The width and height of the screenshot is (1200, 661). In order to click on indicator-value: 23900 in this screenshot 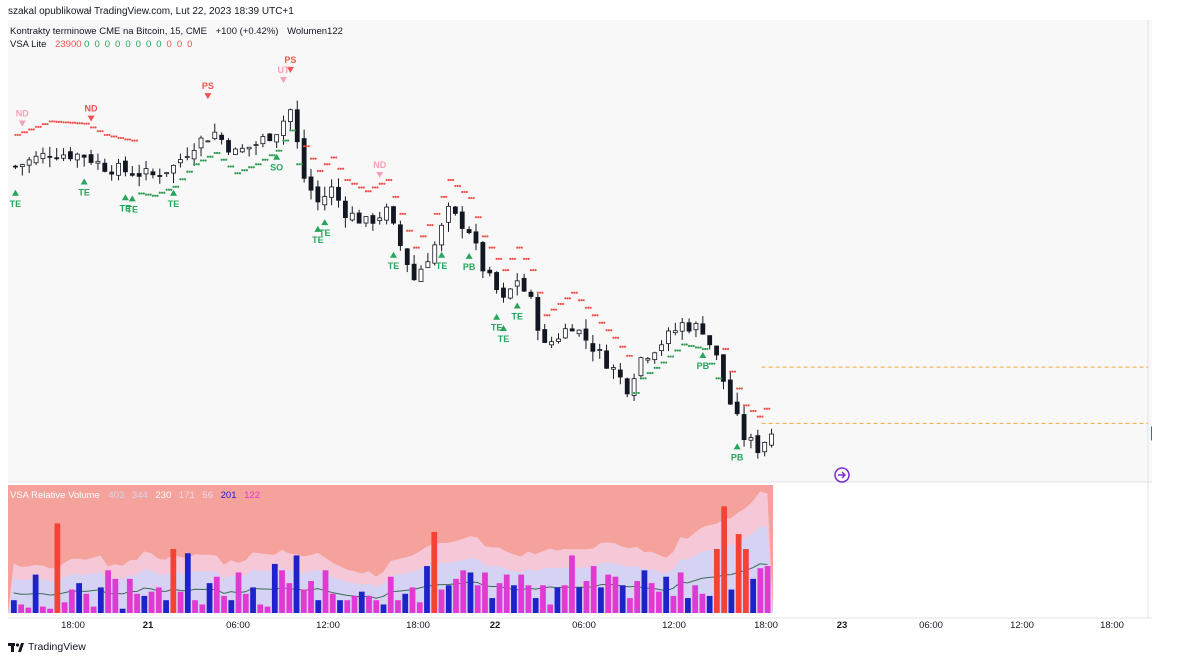, I will do `click(68, 44)`.